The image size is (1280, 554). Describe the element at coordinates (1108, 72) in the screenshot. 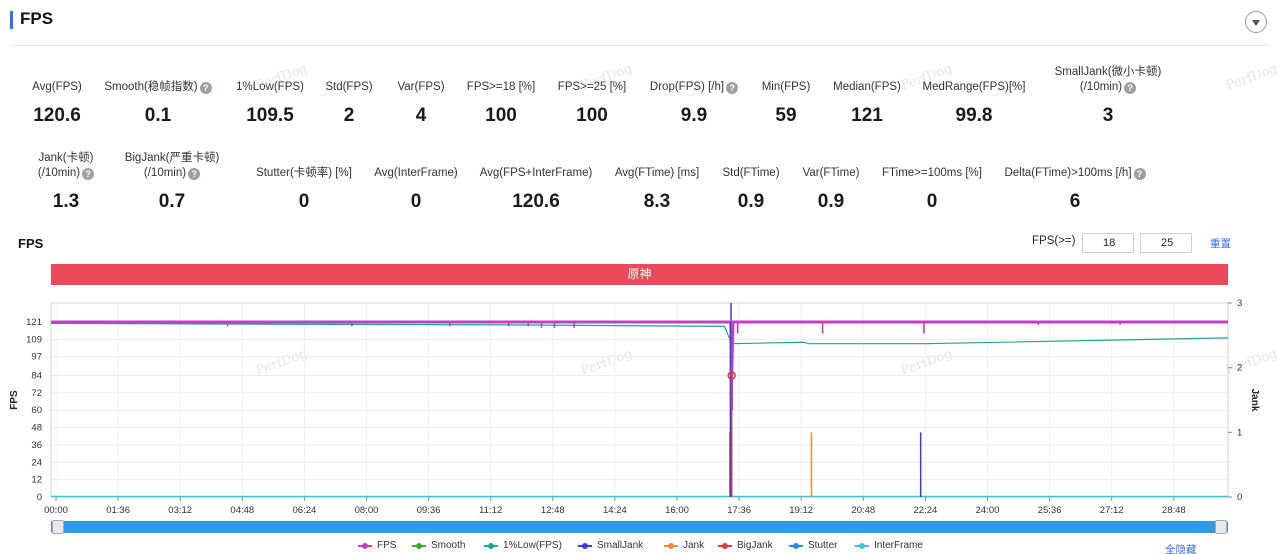

I see `metric-label: SmallJank(微小卡顿)` at that location.